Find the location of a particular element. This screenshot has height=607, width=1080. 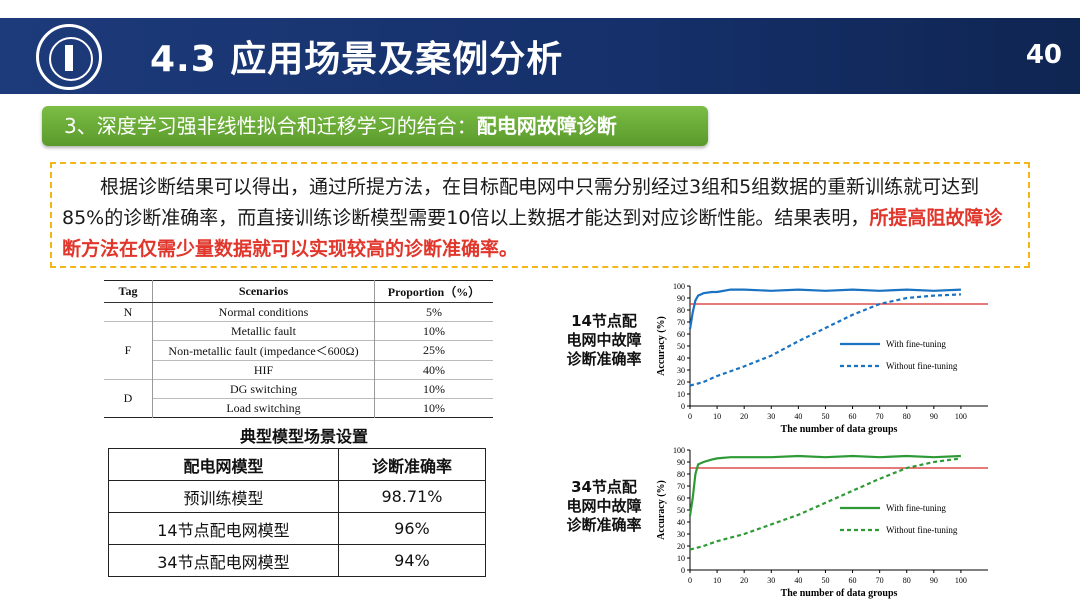

scenario-table-caption: 典型模型场景设置 is located at coordinates (304, 436).